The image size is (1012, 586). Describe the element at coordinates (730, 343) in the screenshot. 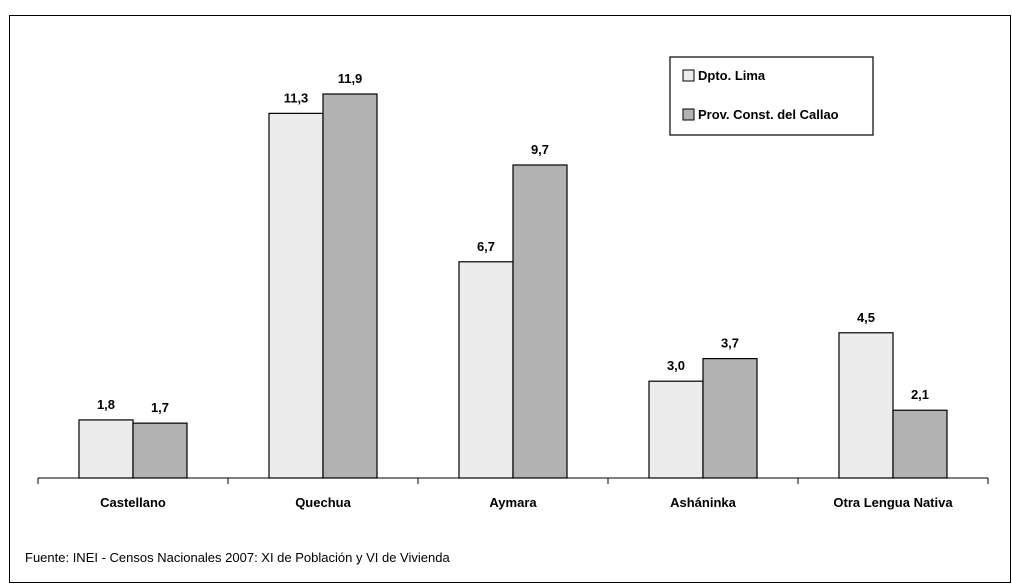

I see `data-label: 3,7` at that location.